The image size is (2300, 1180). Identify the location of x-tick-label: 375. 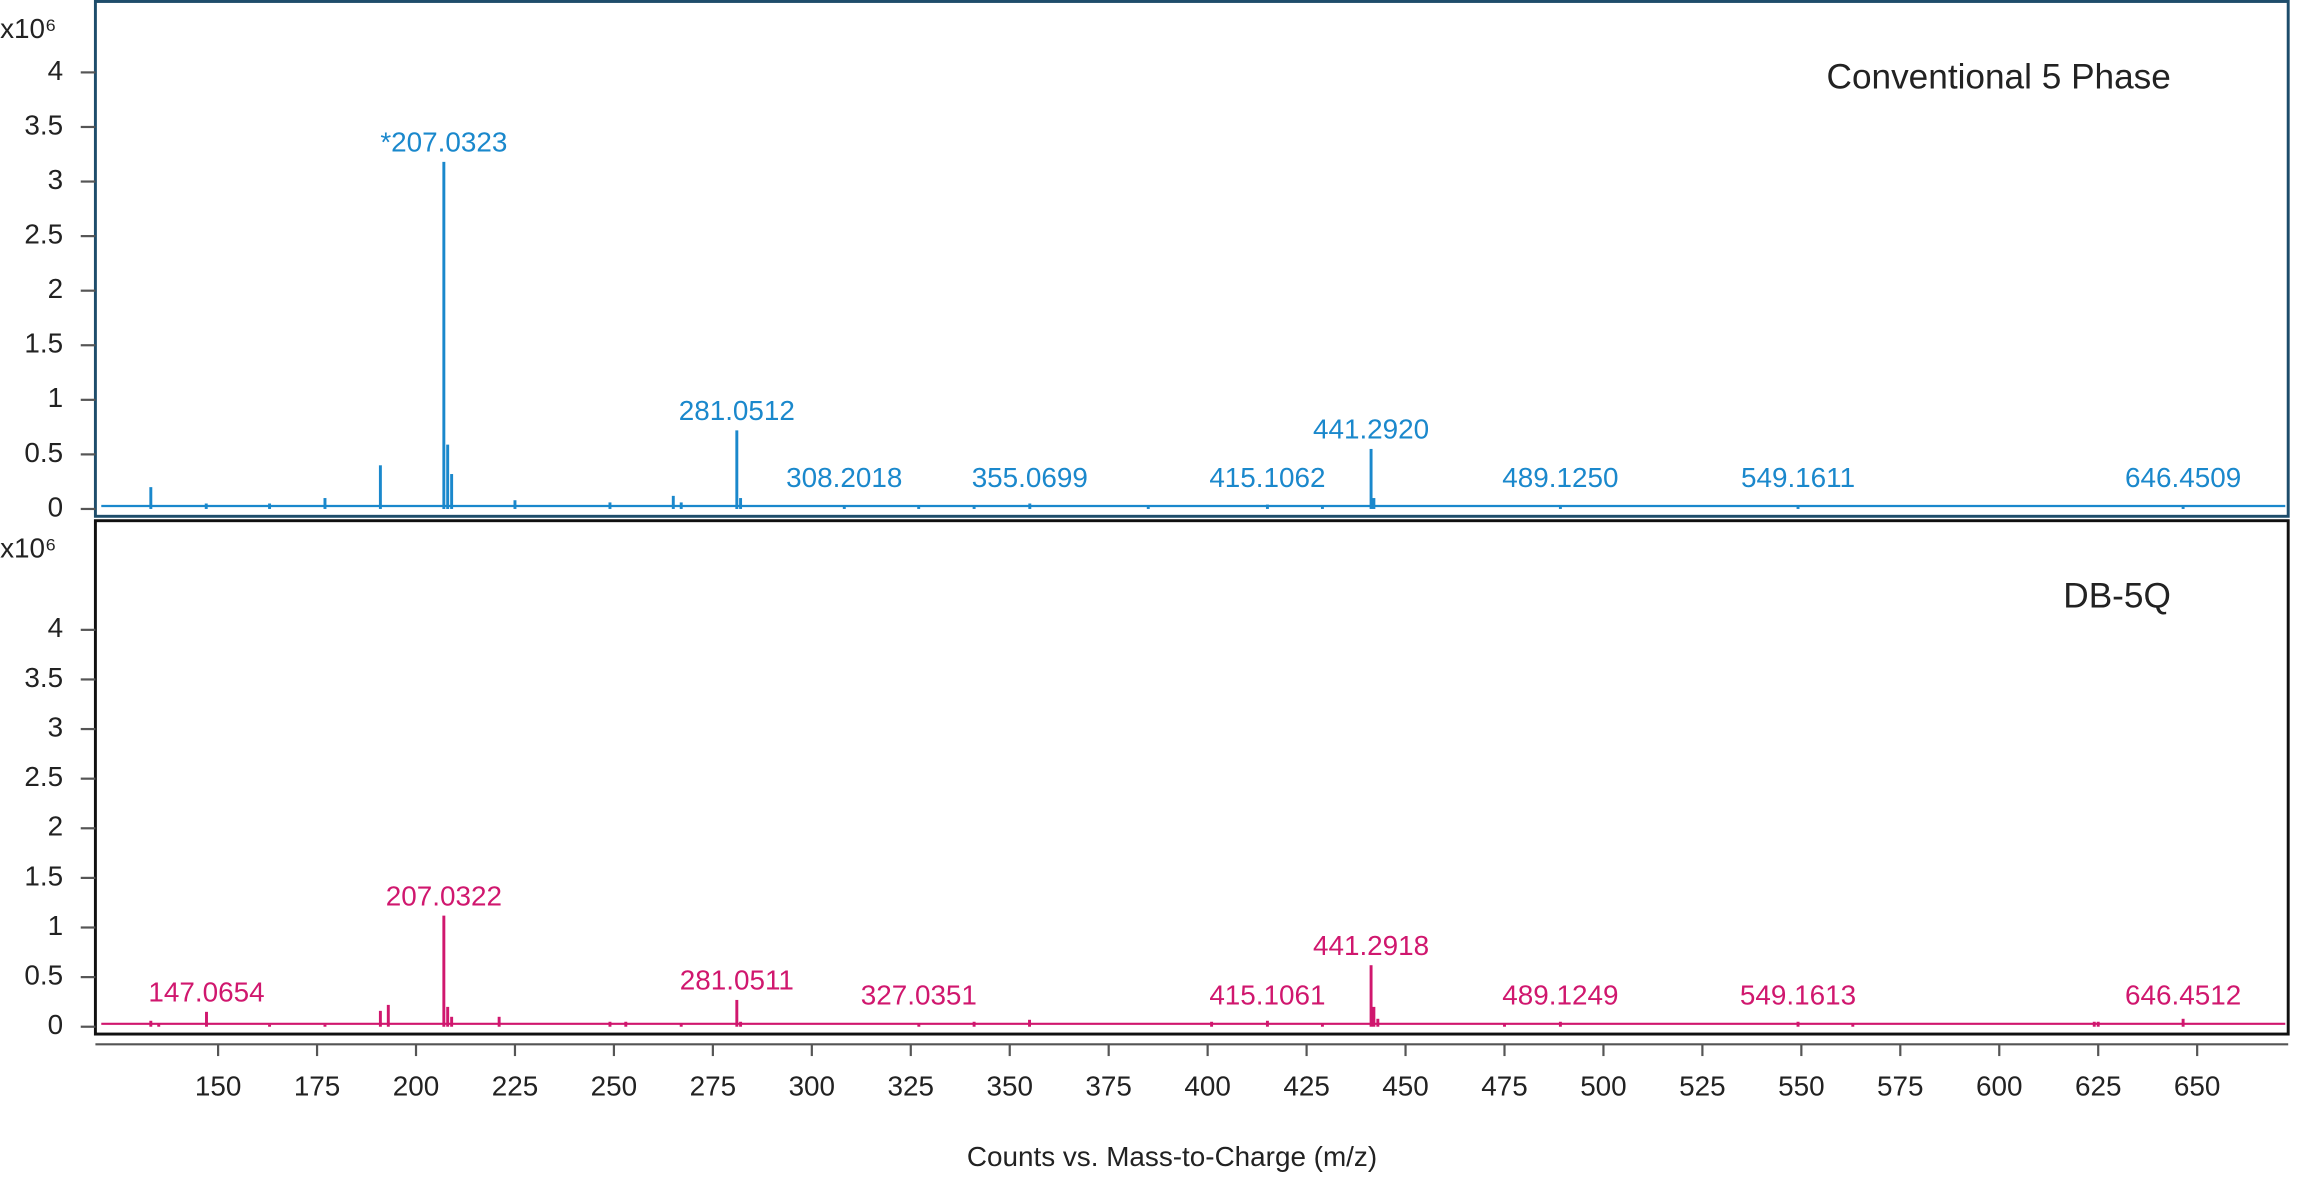
(1108, 1086).